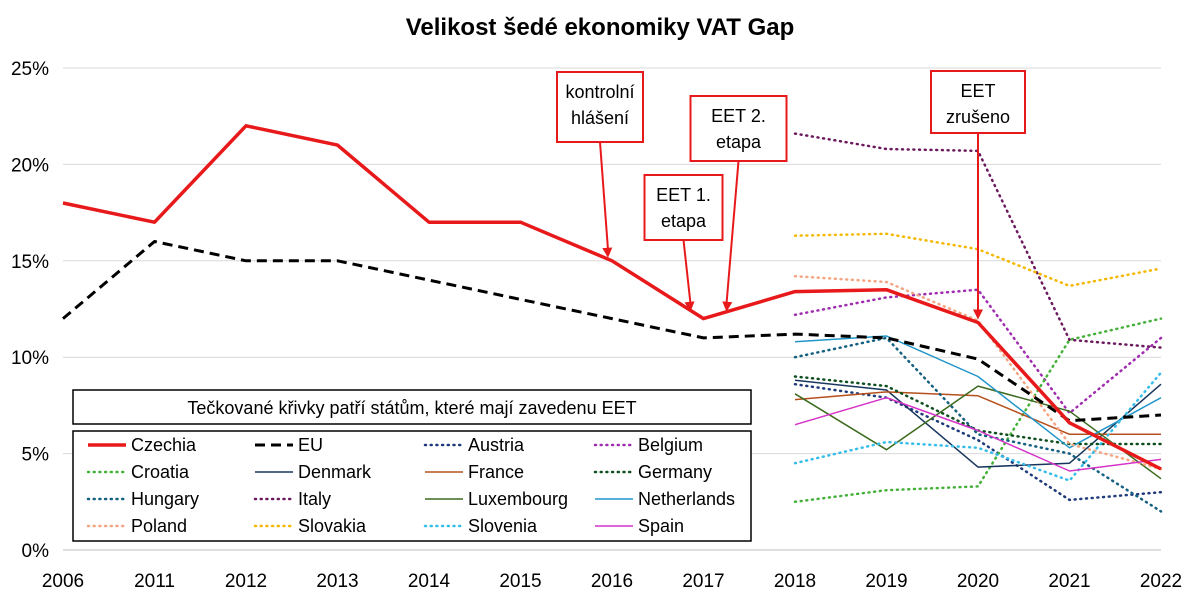 The height and width of the screenshot is (607, 1200). Describe the element at coordinates (292, 499) in the screenshot. I see `legend-item-italy: Italy` at that location.